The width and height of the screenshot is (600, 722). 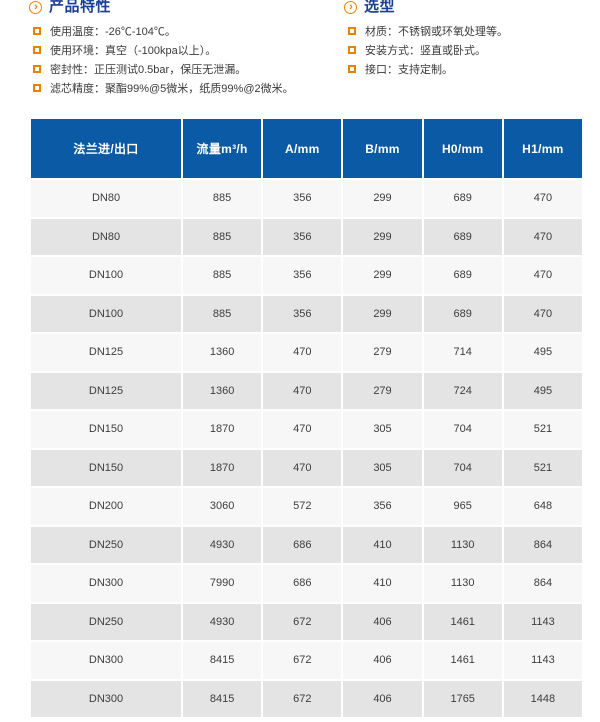 What do you see at coordinates (464, 68) in the screenshot?
I see `feature-item: 接口：支持定制。` at bounding box center [464, 68].